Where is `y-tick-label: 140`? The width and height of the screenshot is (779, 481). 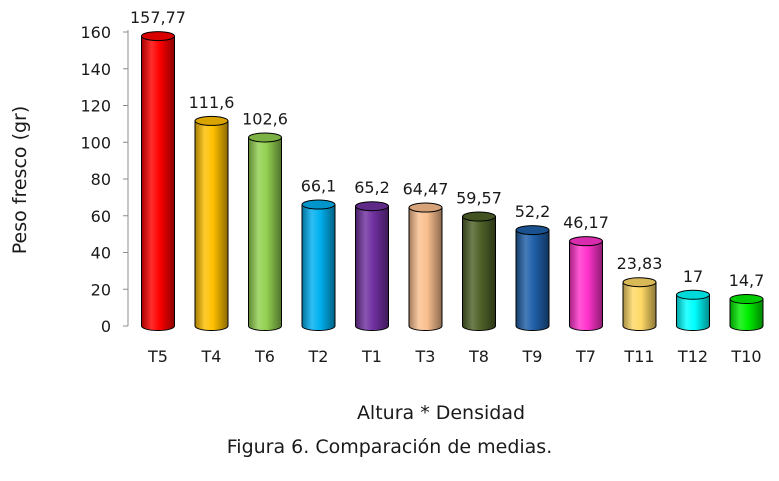 y-tick-label: 140 is located at coordinates (95, 69).